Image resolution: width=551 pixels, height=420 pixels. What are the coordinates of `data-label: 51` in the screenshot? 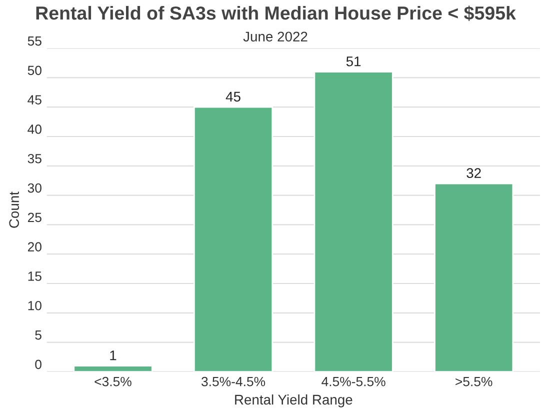 It's located at (353, 61).